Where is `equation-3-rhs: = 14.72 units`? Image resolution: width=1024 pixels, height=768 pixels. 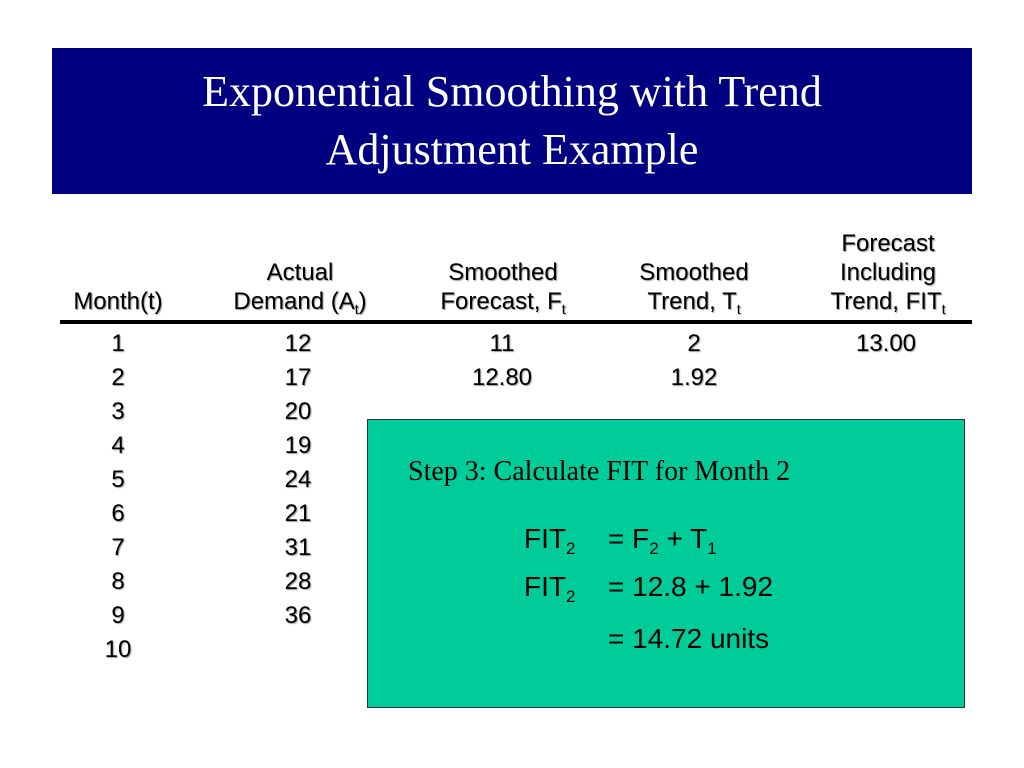 equation-3-rhs: = 14.72 units is located at coordinates (689, 638).